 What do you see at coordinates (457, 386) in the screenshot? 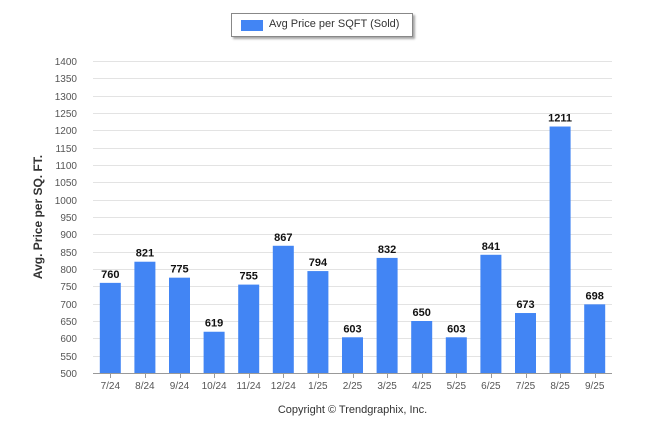
I see `x-tick-label: 5/25` at bounding box center [457, 386].